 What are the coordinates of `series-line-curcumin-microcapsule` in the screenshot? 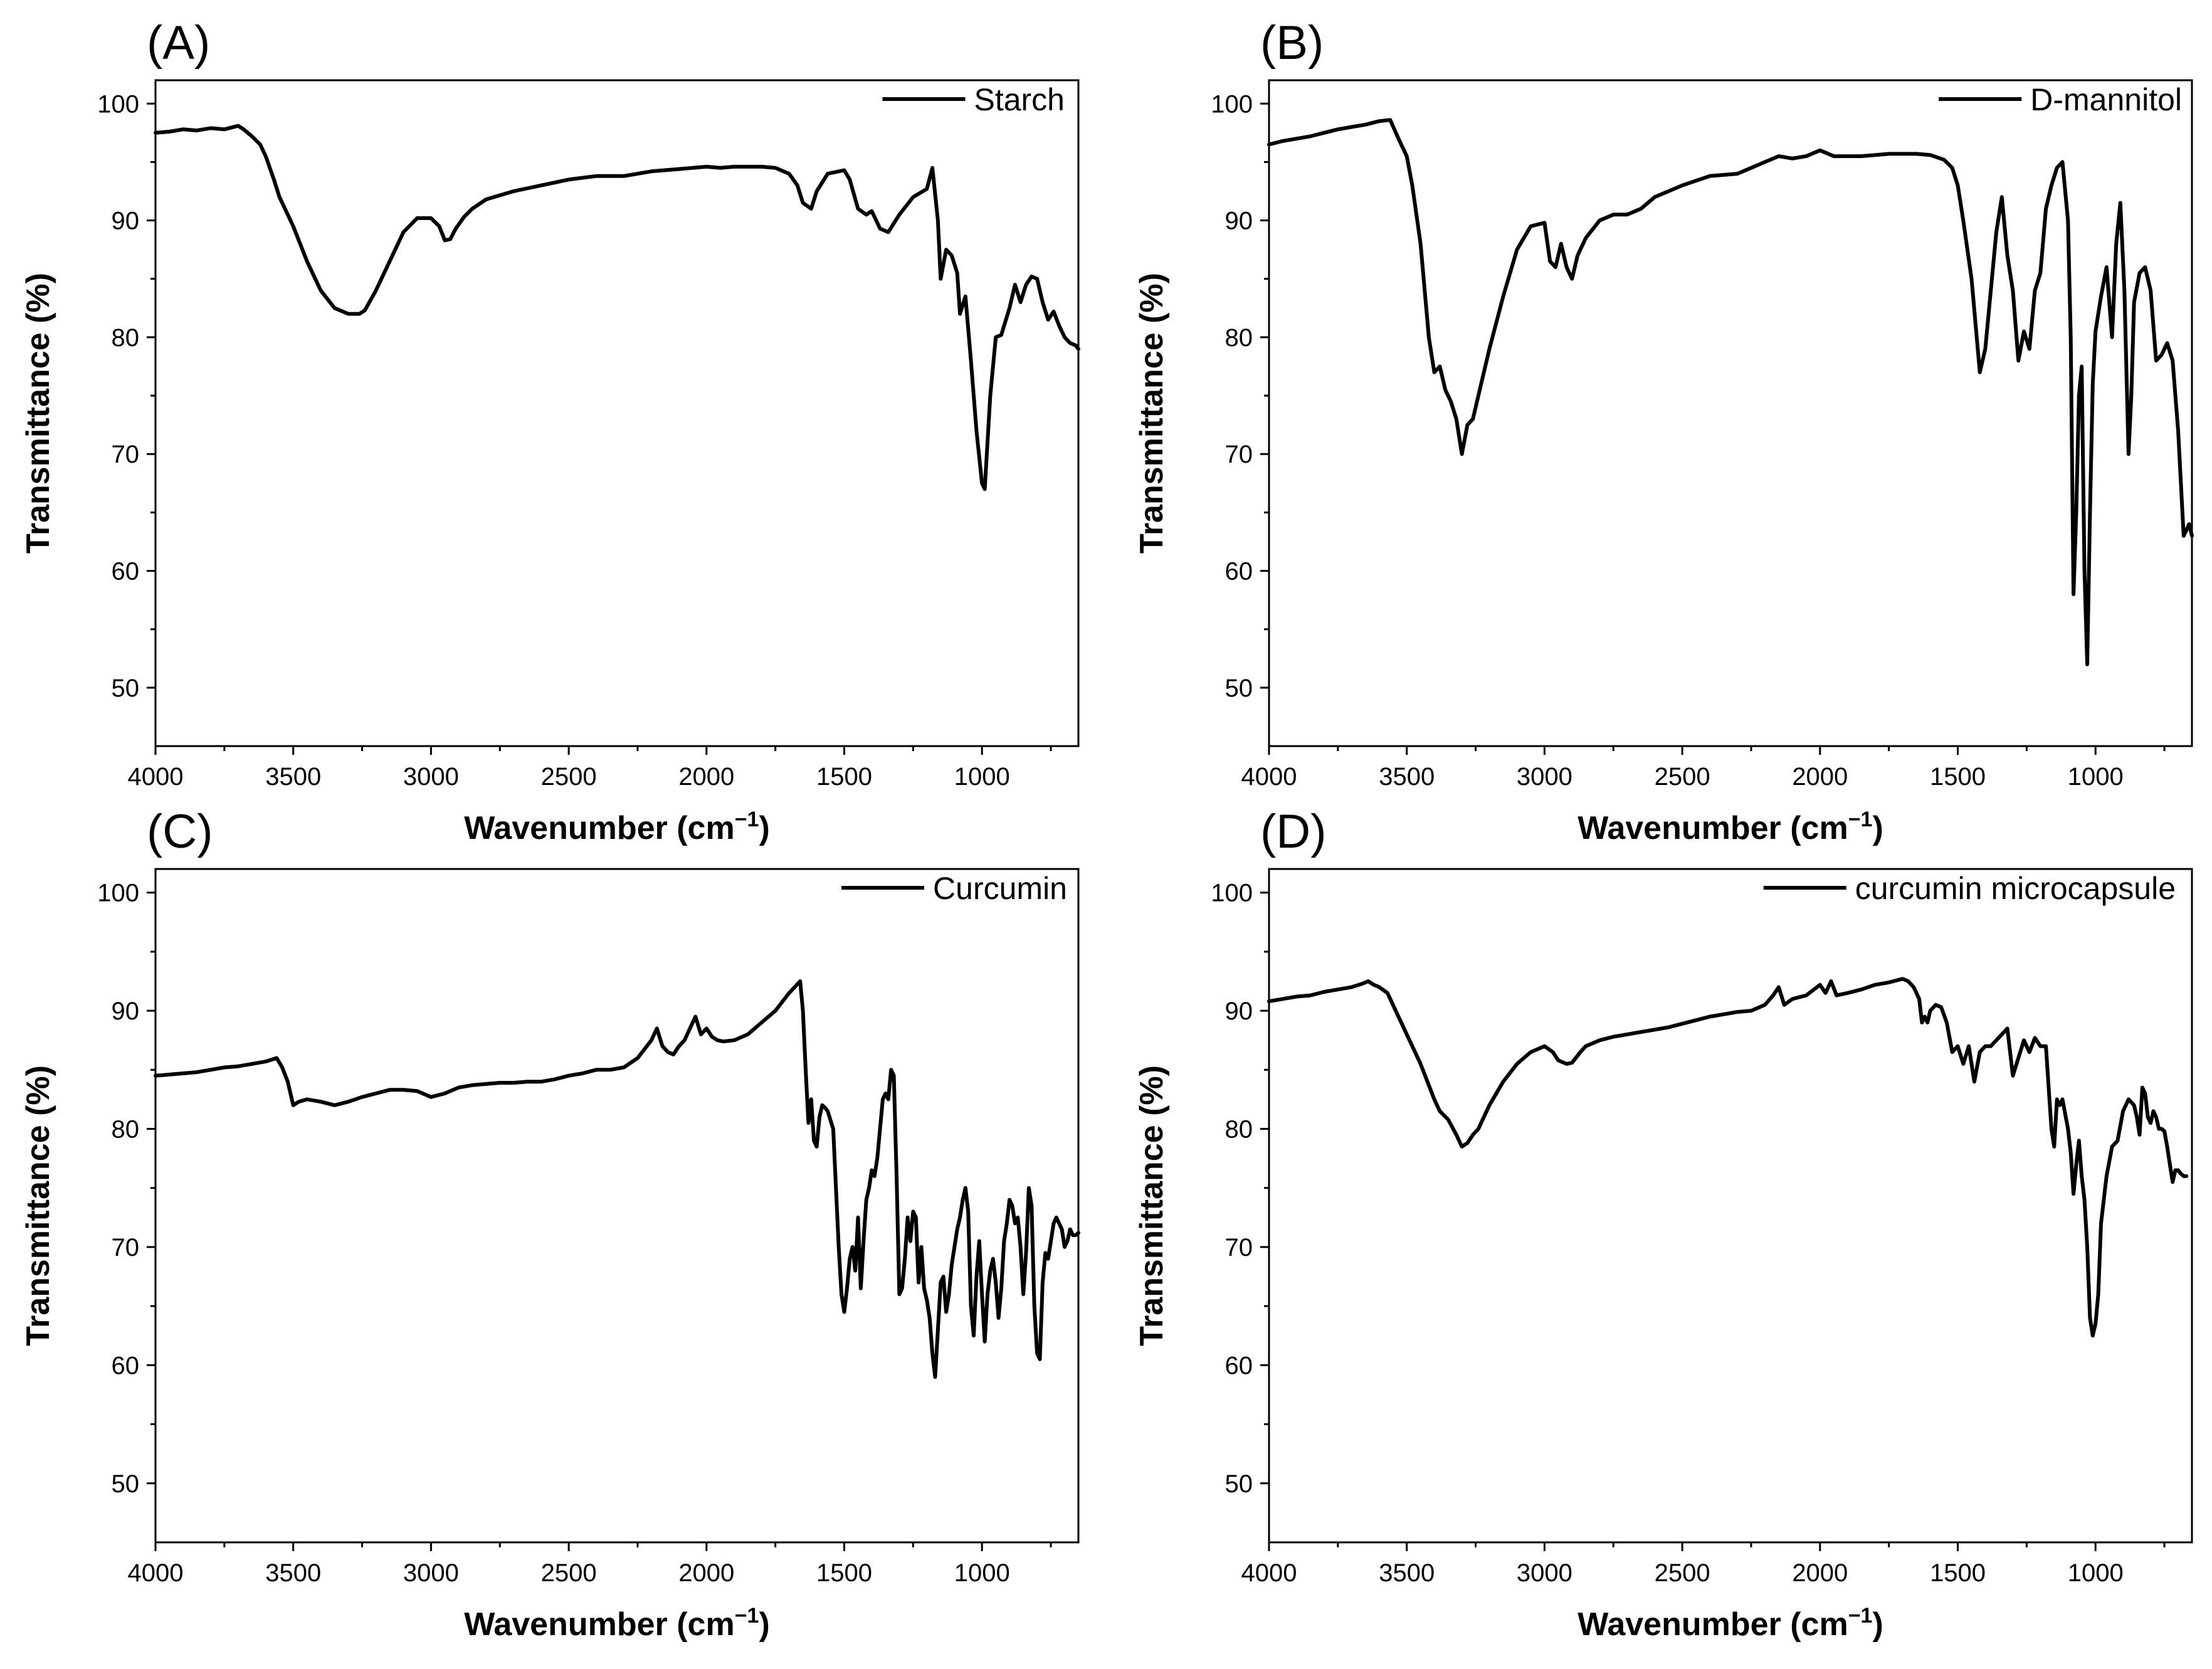 It's located at (1728, 1157).